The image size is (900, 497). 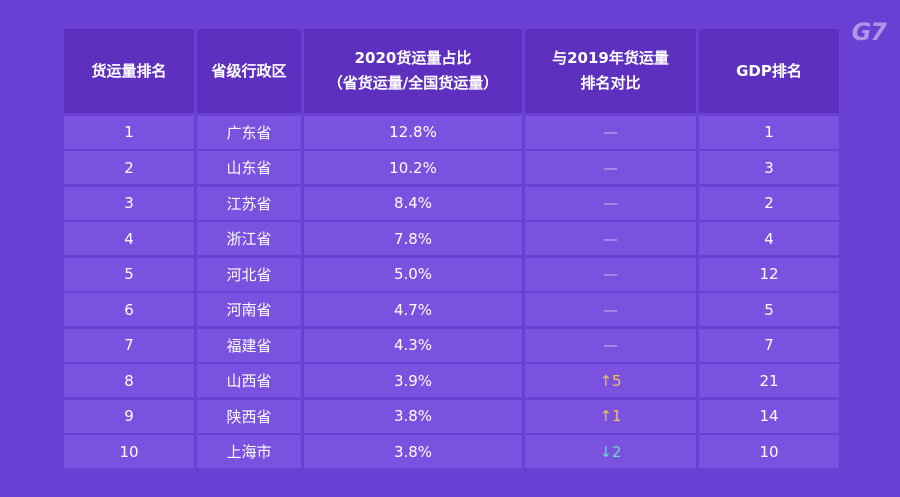 I want to click on share-cell: 10.2%, so click(x=413, y=167).